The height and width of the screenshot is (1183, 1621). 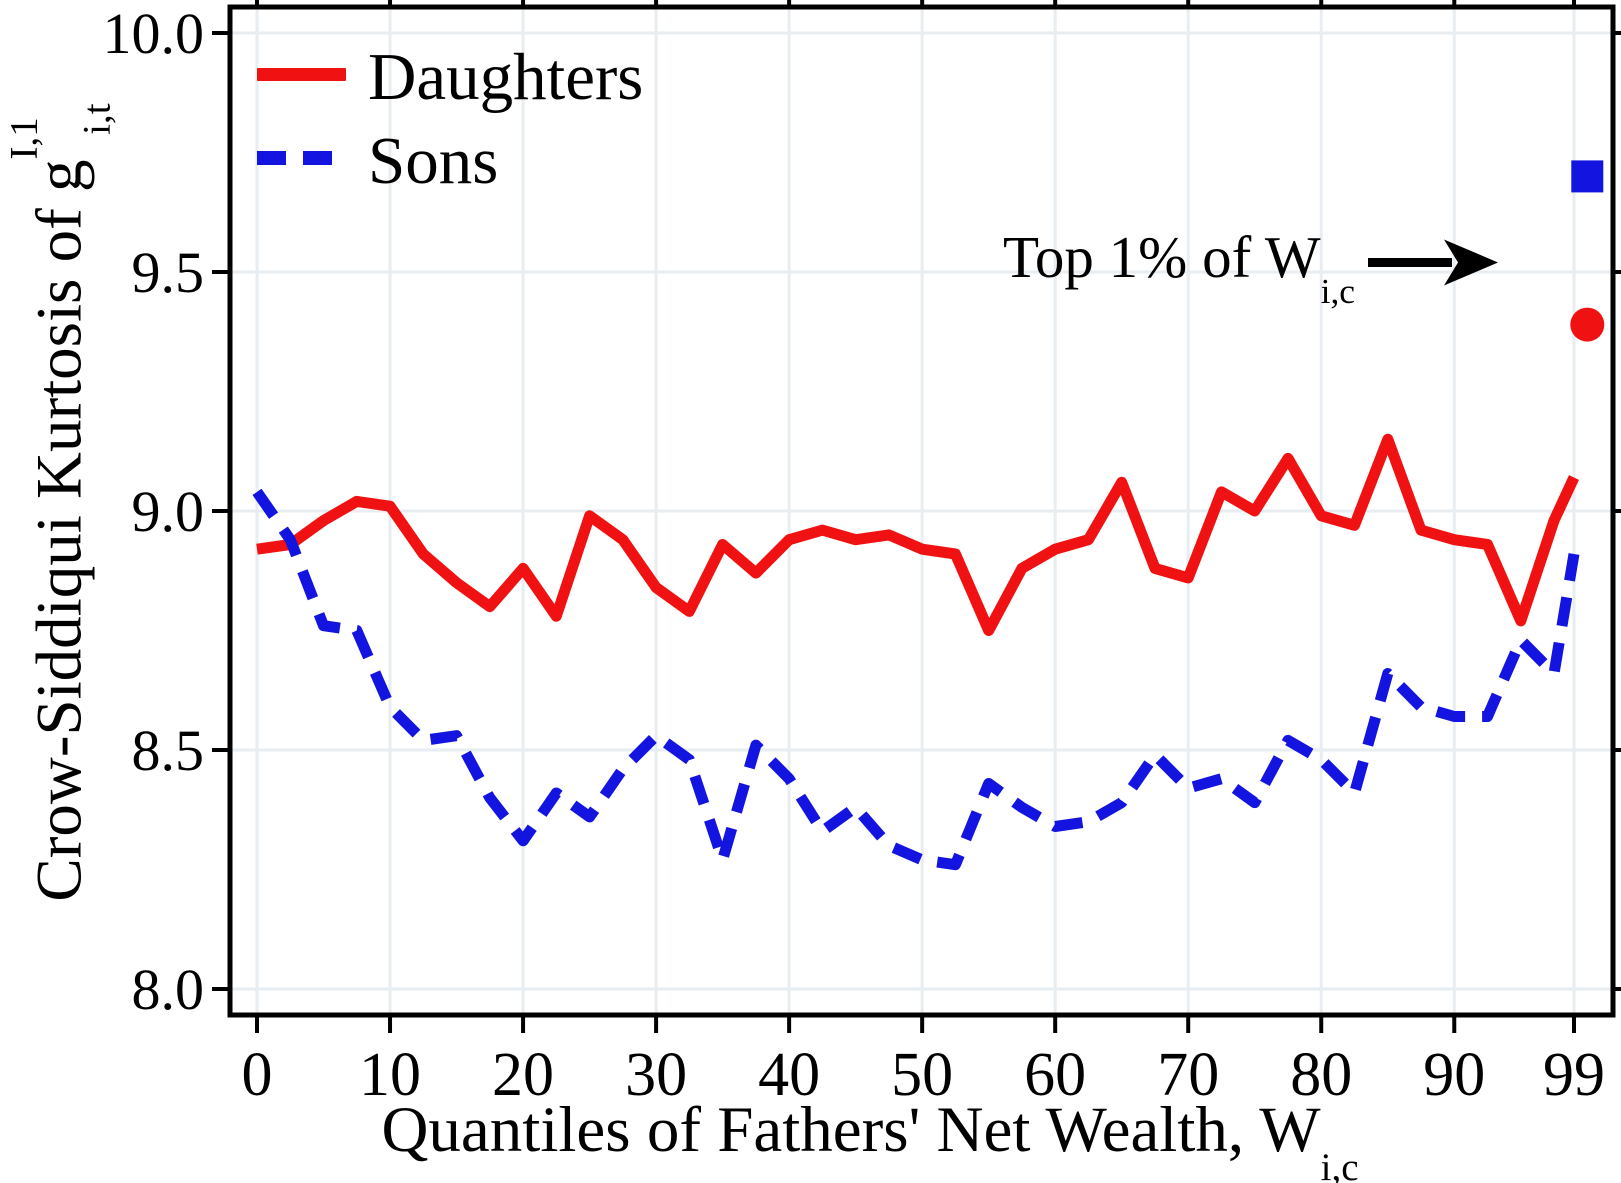 What do you see at coordinates (1162, 257) in the screenshot?
I see `annotation-text: Top 1% of W` at bounding box center [1162, 257].